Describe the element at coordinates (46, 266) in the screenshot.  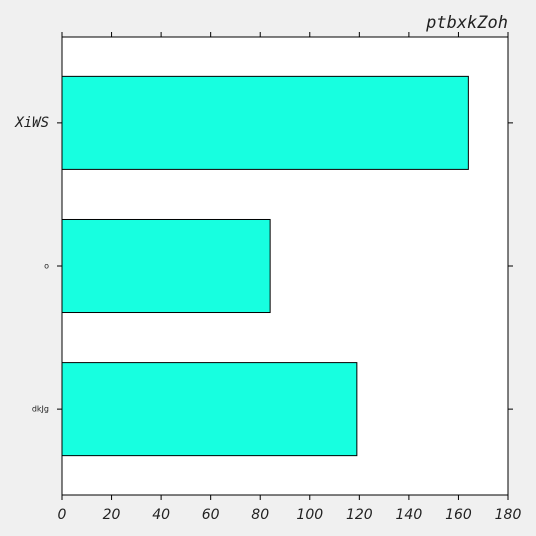
I see `y-tick-label-1: o` at that location.